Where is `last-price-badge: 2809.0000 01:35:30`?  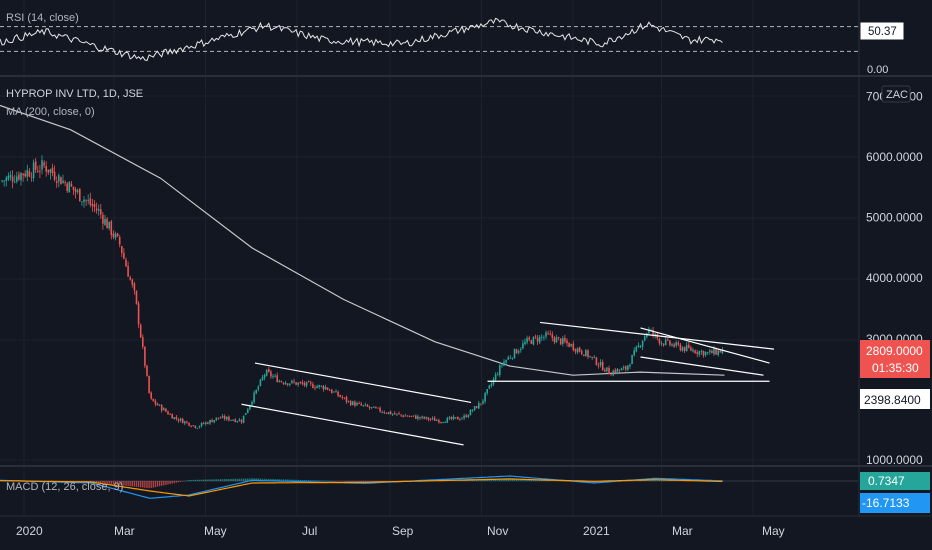
last-price-badge: 2809.0000 01:35:30 is located at coordinates (895, 359).